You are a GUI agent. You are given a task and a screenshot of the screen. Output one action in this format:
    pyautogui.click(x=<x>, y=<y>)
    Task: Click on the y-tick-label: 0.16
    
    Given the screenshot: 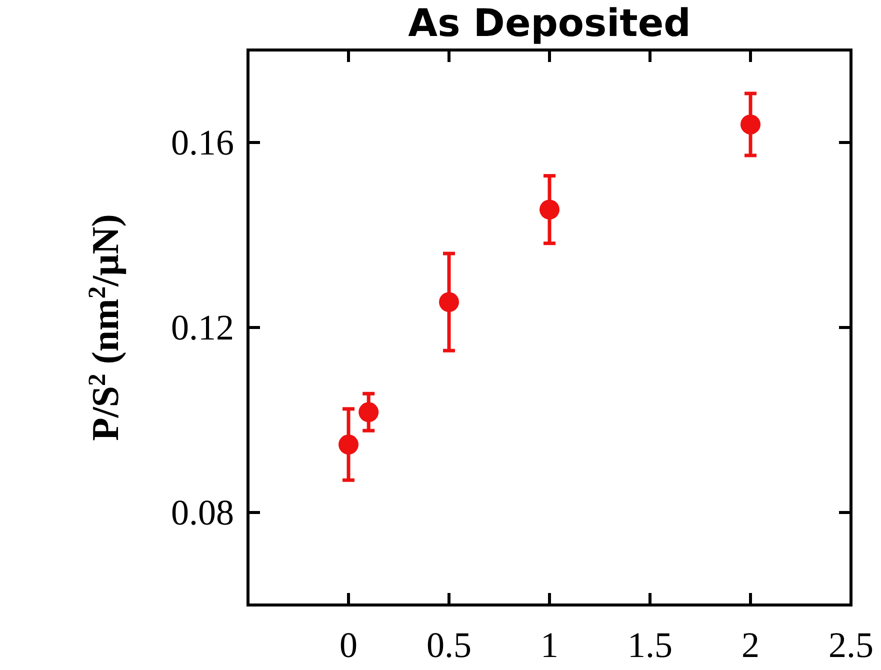 What is the action you would take?
    pyautogui.click(x=202, y=142)
    